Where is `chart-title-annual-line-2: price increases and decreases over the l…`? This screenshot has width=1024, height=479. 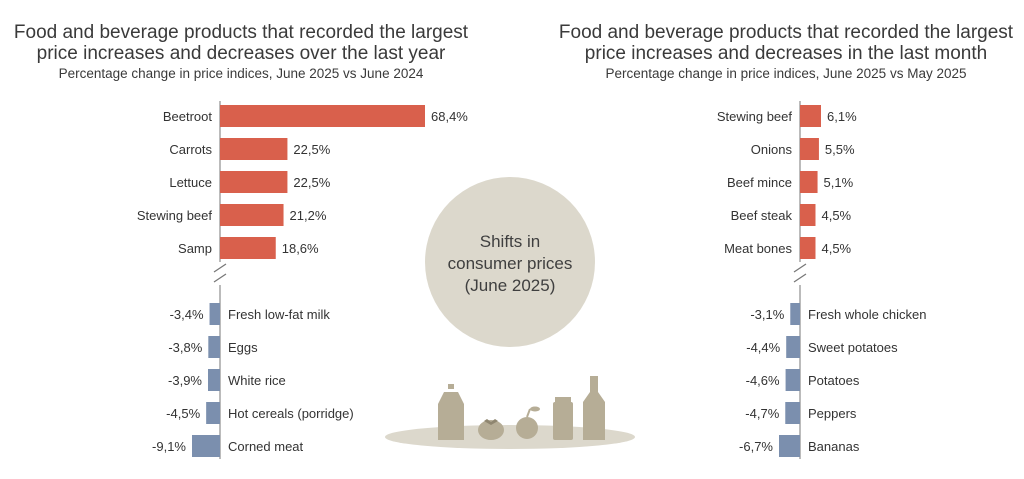
chart-title-annual-line-2: price increases and decreases over the l… is located at coordinates (241, 53).